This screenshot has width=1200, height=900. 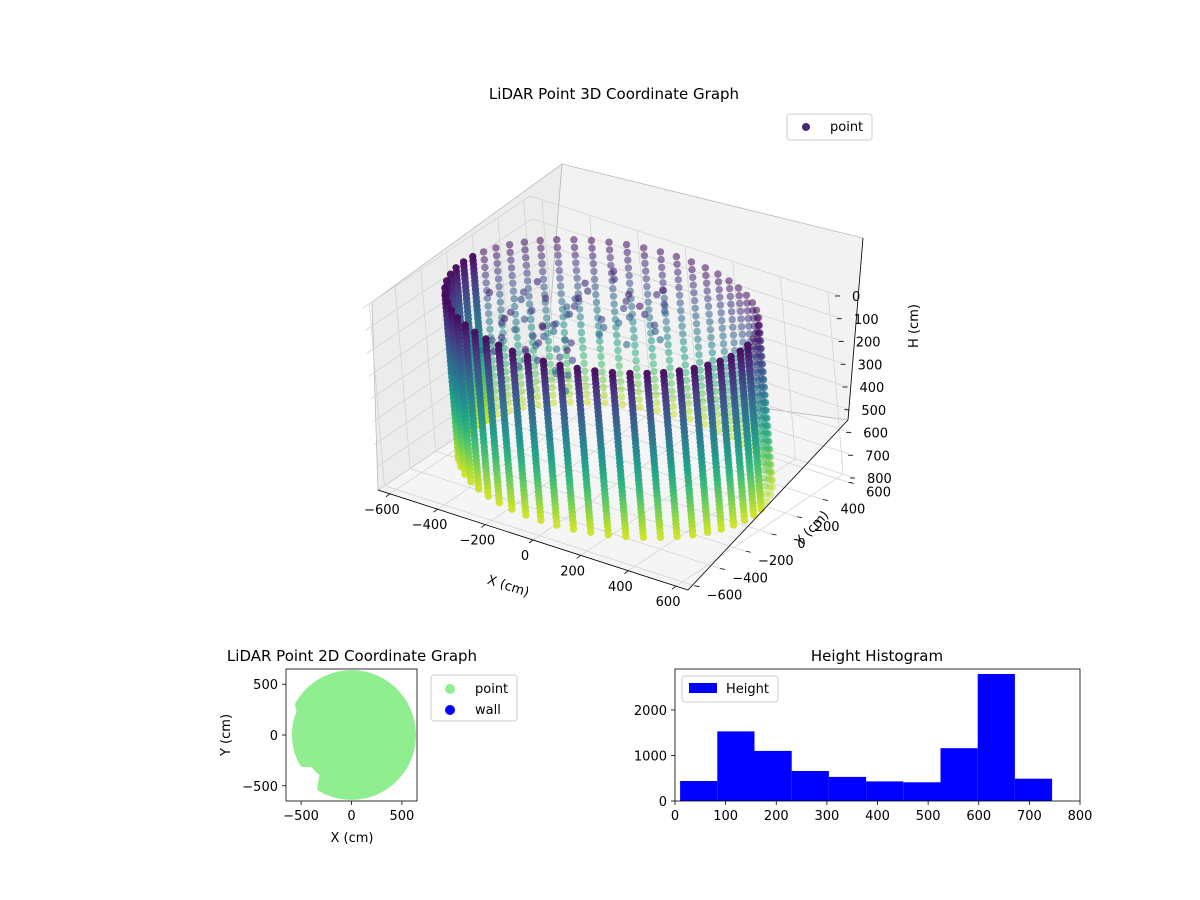 What do you see at coordinates (508, 587) in the screenshot?
I see `x-axis-label-3d: X (cm)` at bounding box center [508, 587].